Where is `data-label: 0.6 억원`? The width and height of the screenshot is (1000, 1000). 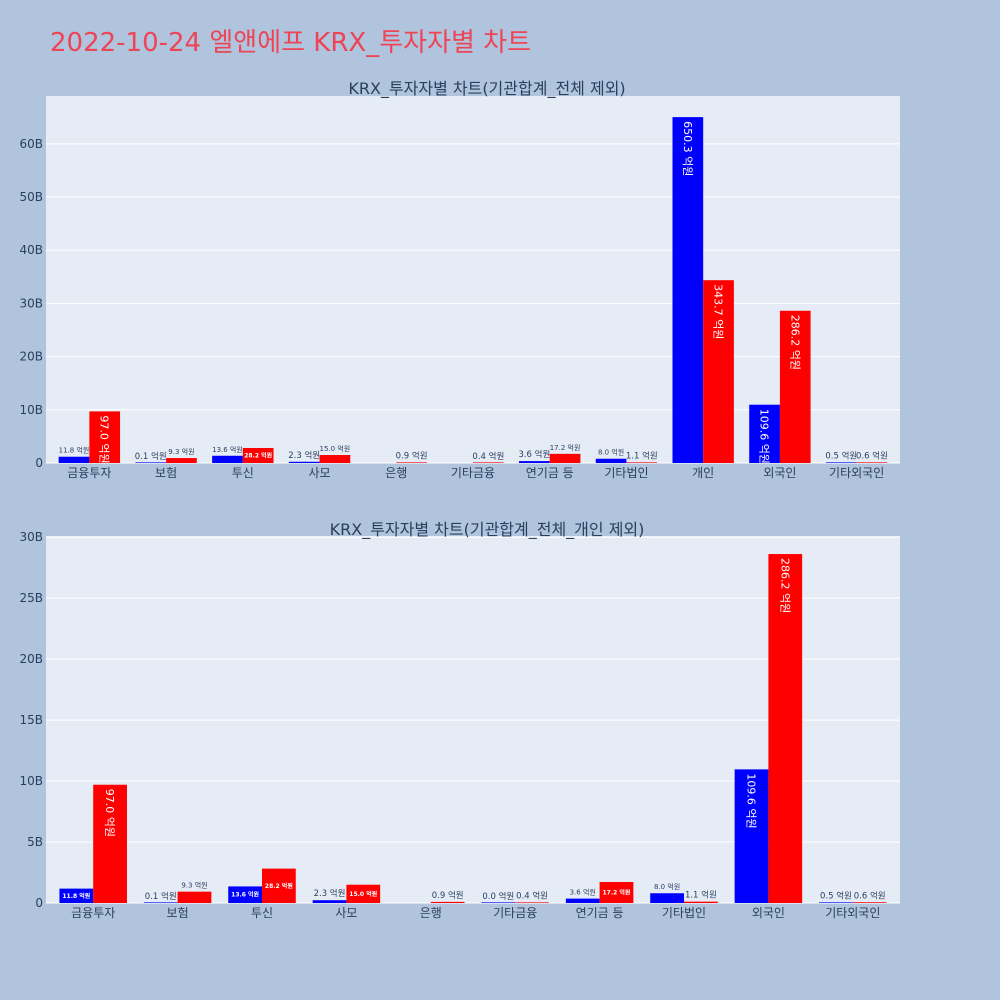 data-label: 0.6 억원 is located at coordinates (872, 456).